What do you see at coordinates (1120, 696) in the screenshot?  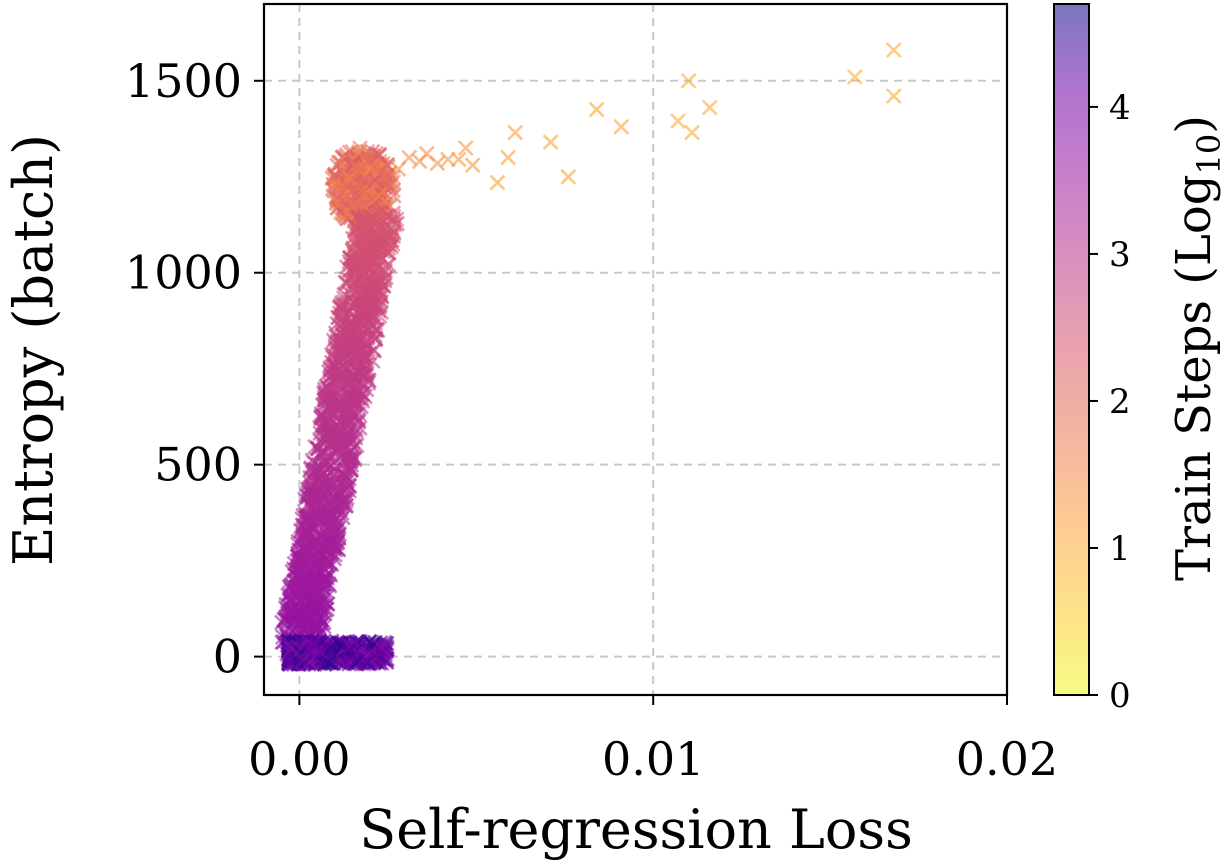 I see `colorbar-tick-label: 0` at bounding box center [1120, 696].